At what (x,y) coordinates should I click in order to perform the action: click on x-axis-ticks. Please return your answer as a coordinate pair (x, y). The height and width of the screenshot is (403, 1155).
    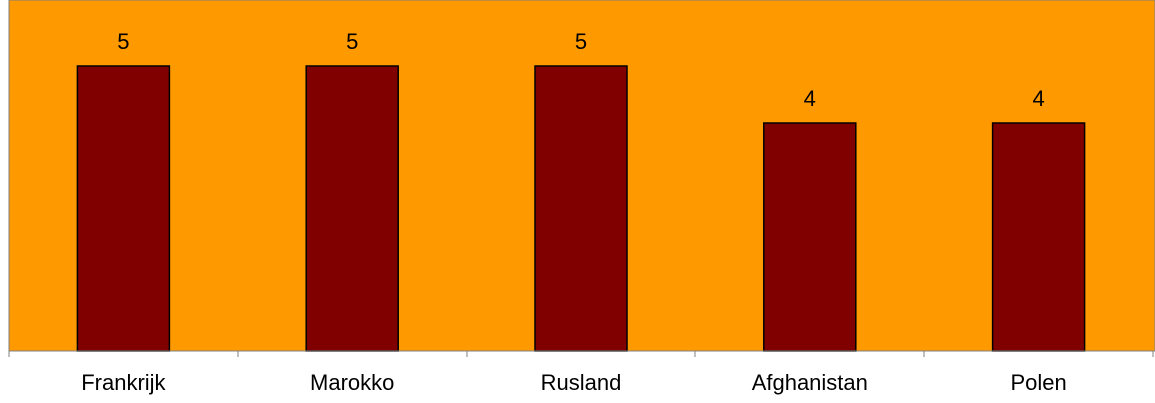
    Looking at the image, I should click on (581, 354).